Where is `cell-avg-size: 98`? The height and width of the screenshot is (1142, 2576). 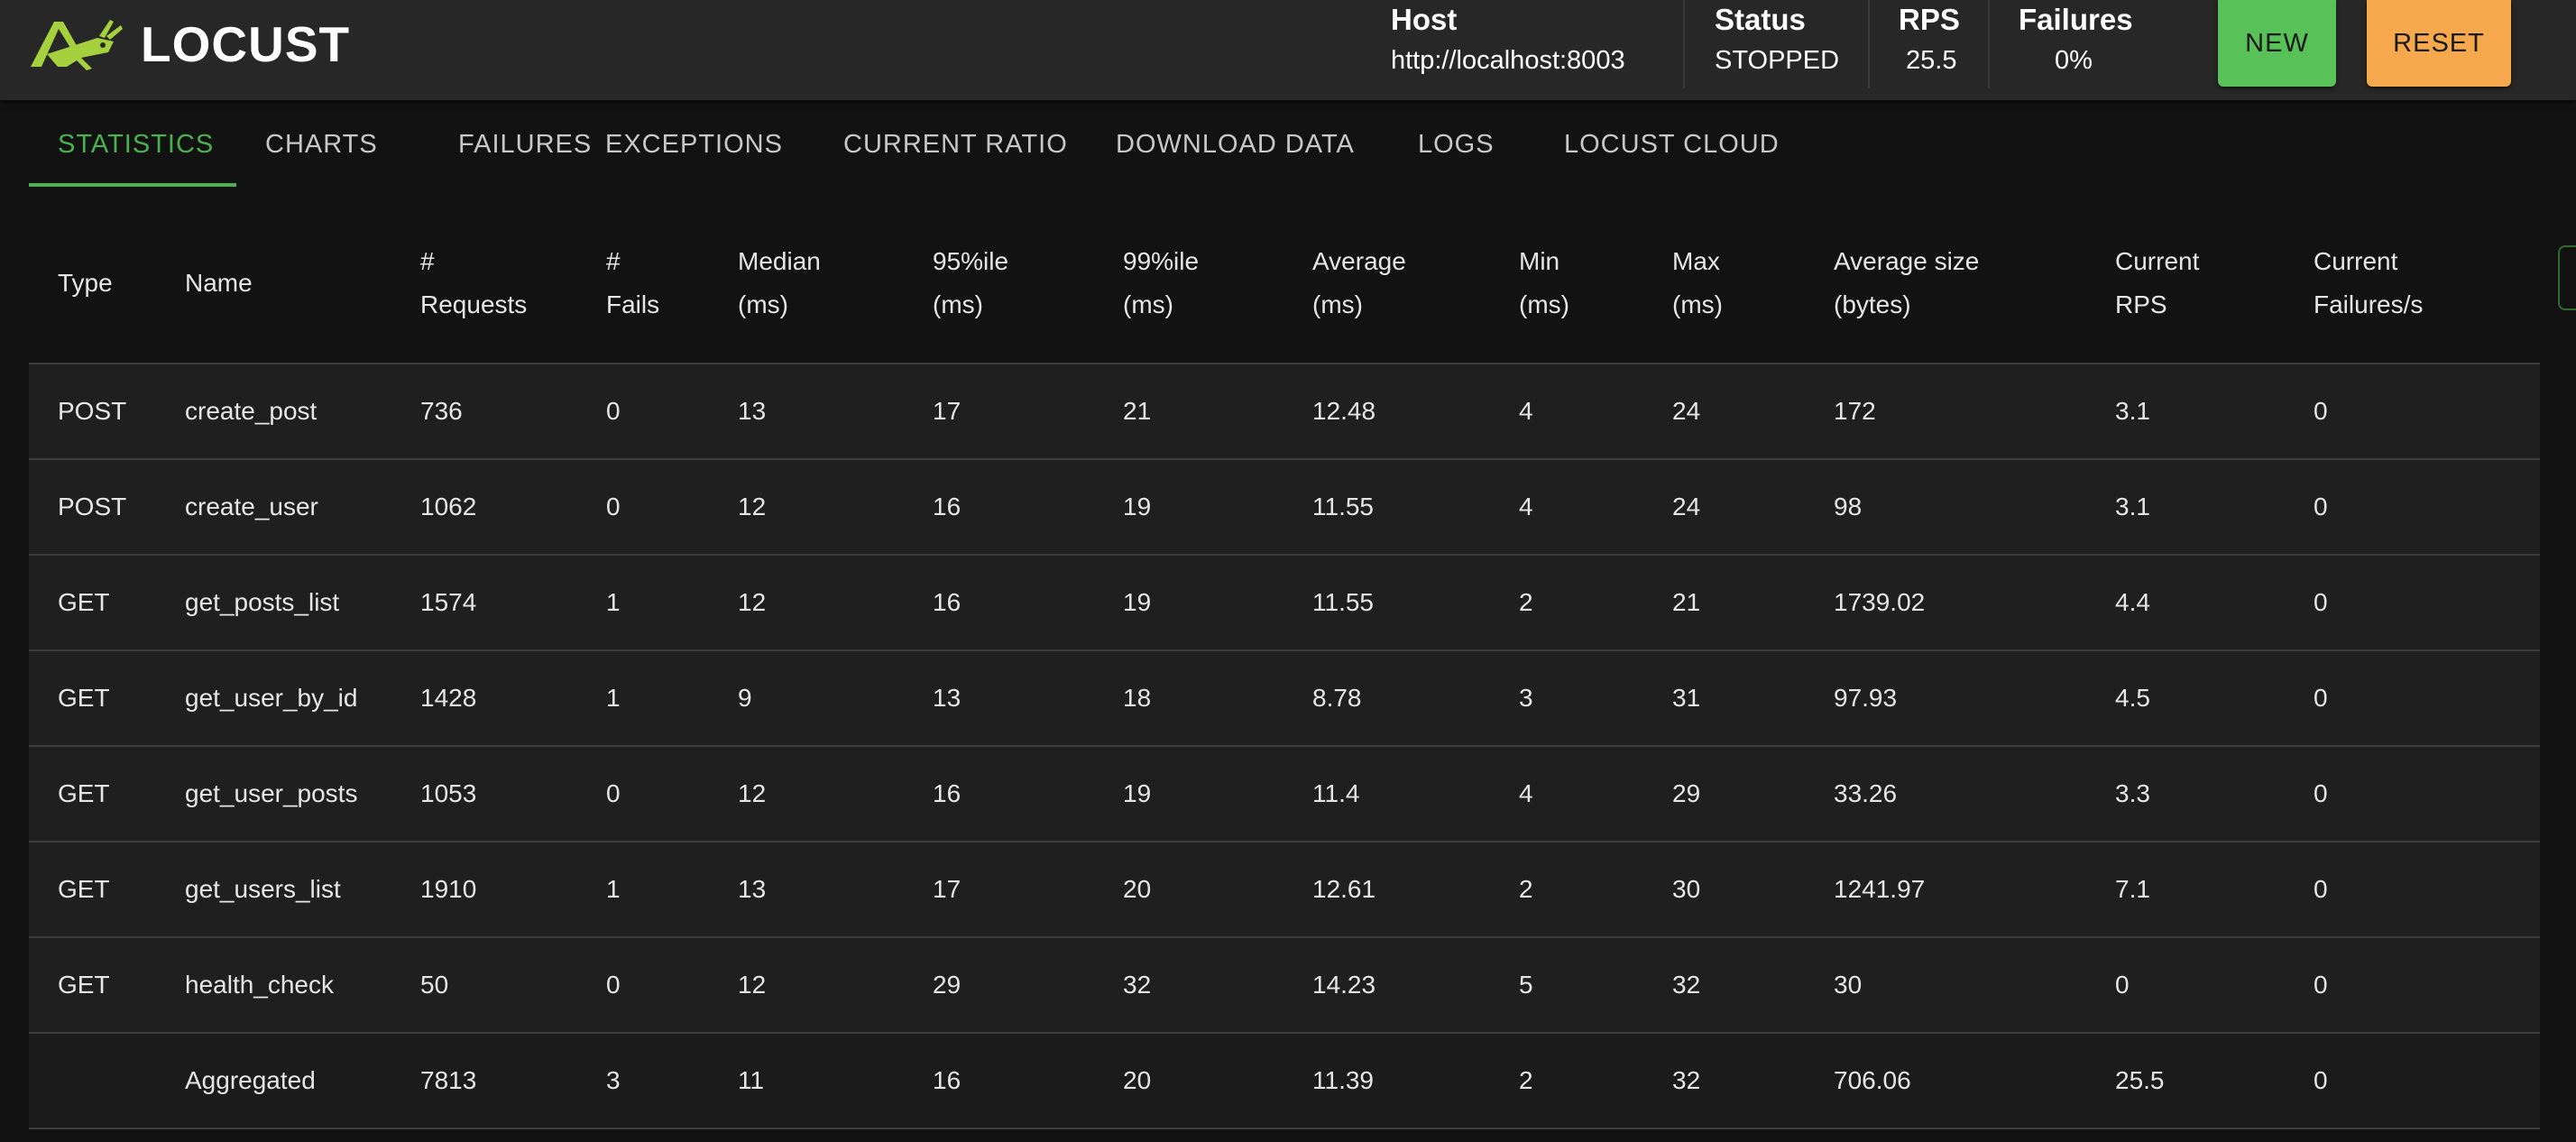
cell-avg-size: 98 is located at coordinates (1849, 507).